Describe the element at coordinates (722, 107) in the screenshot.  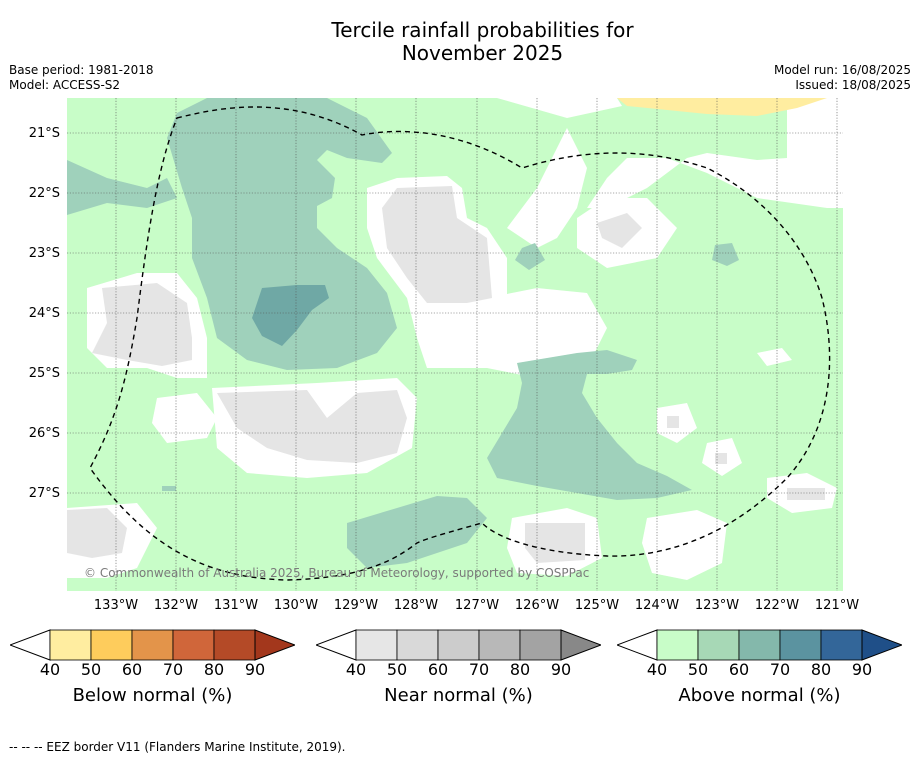
I see `below-normal-region` at that location.